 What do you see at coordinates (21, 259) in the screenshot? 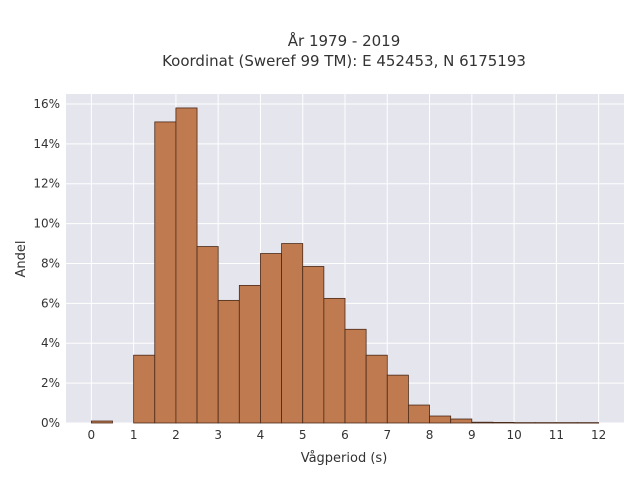
I see `y-axis-label: Andel` at bounding box center [21, 259].